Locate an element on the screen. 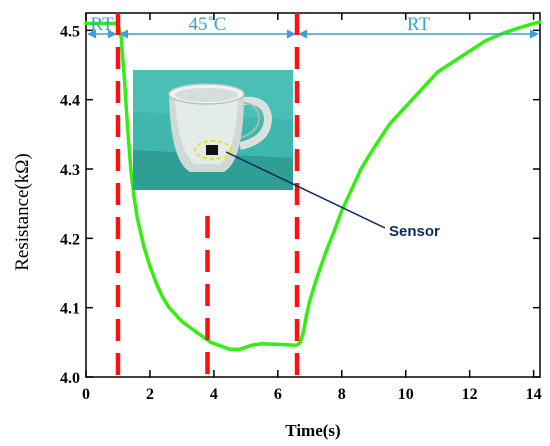 Image resolution: width=550 pixels, height=446 pixels. x-tick-label: 10 is located at coordinates (406, 394).